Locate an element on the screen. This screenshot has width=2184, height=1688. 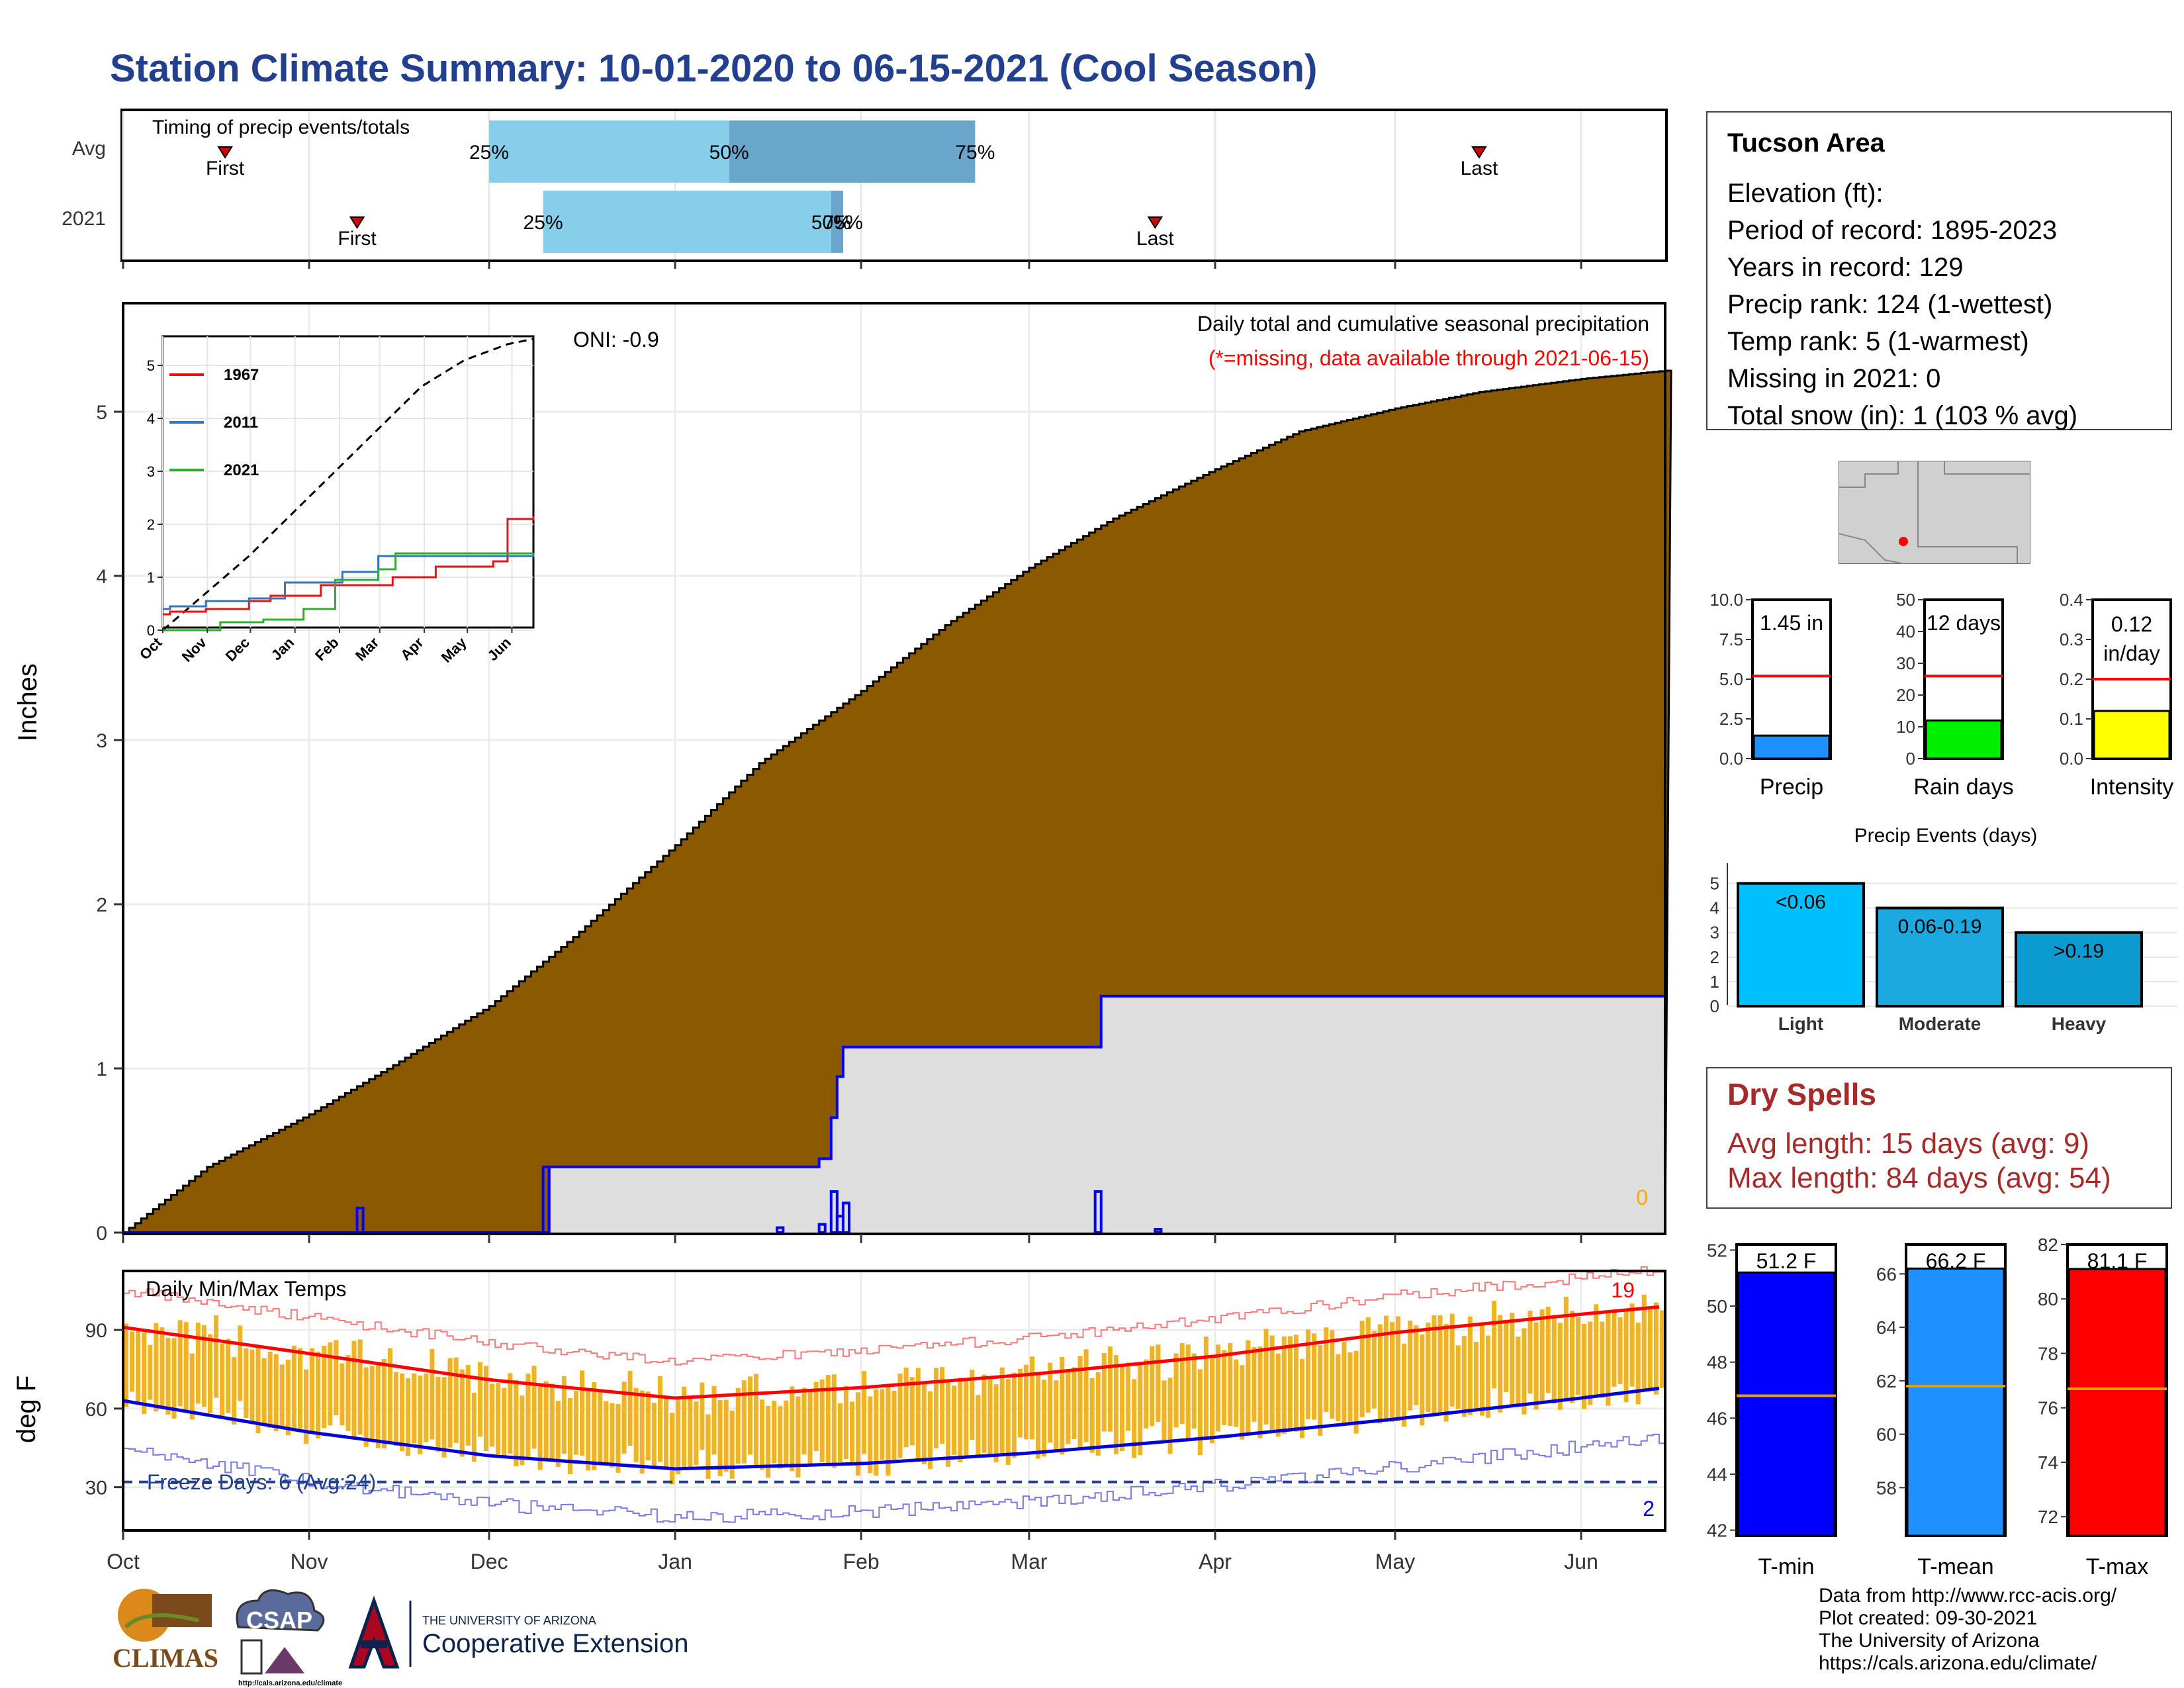
footer-line-univ: The University of Arizona is located at coordinates (1929, 1641).